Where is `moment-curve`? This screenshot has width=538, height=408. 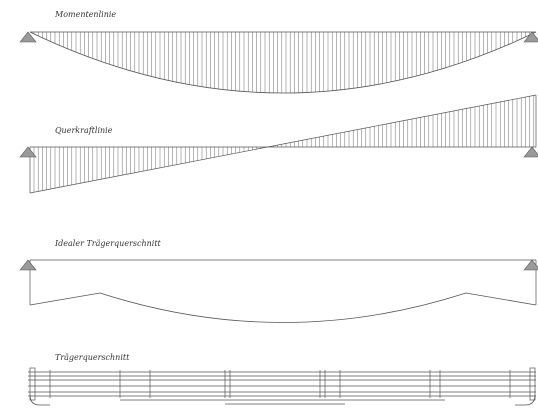 moment-curve is located at coordinates (283, 62).